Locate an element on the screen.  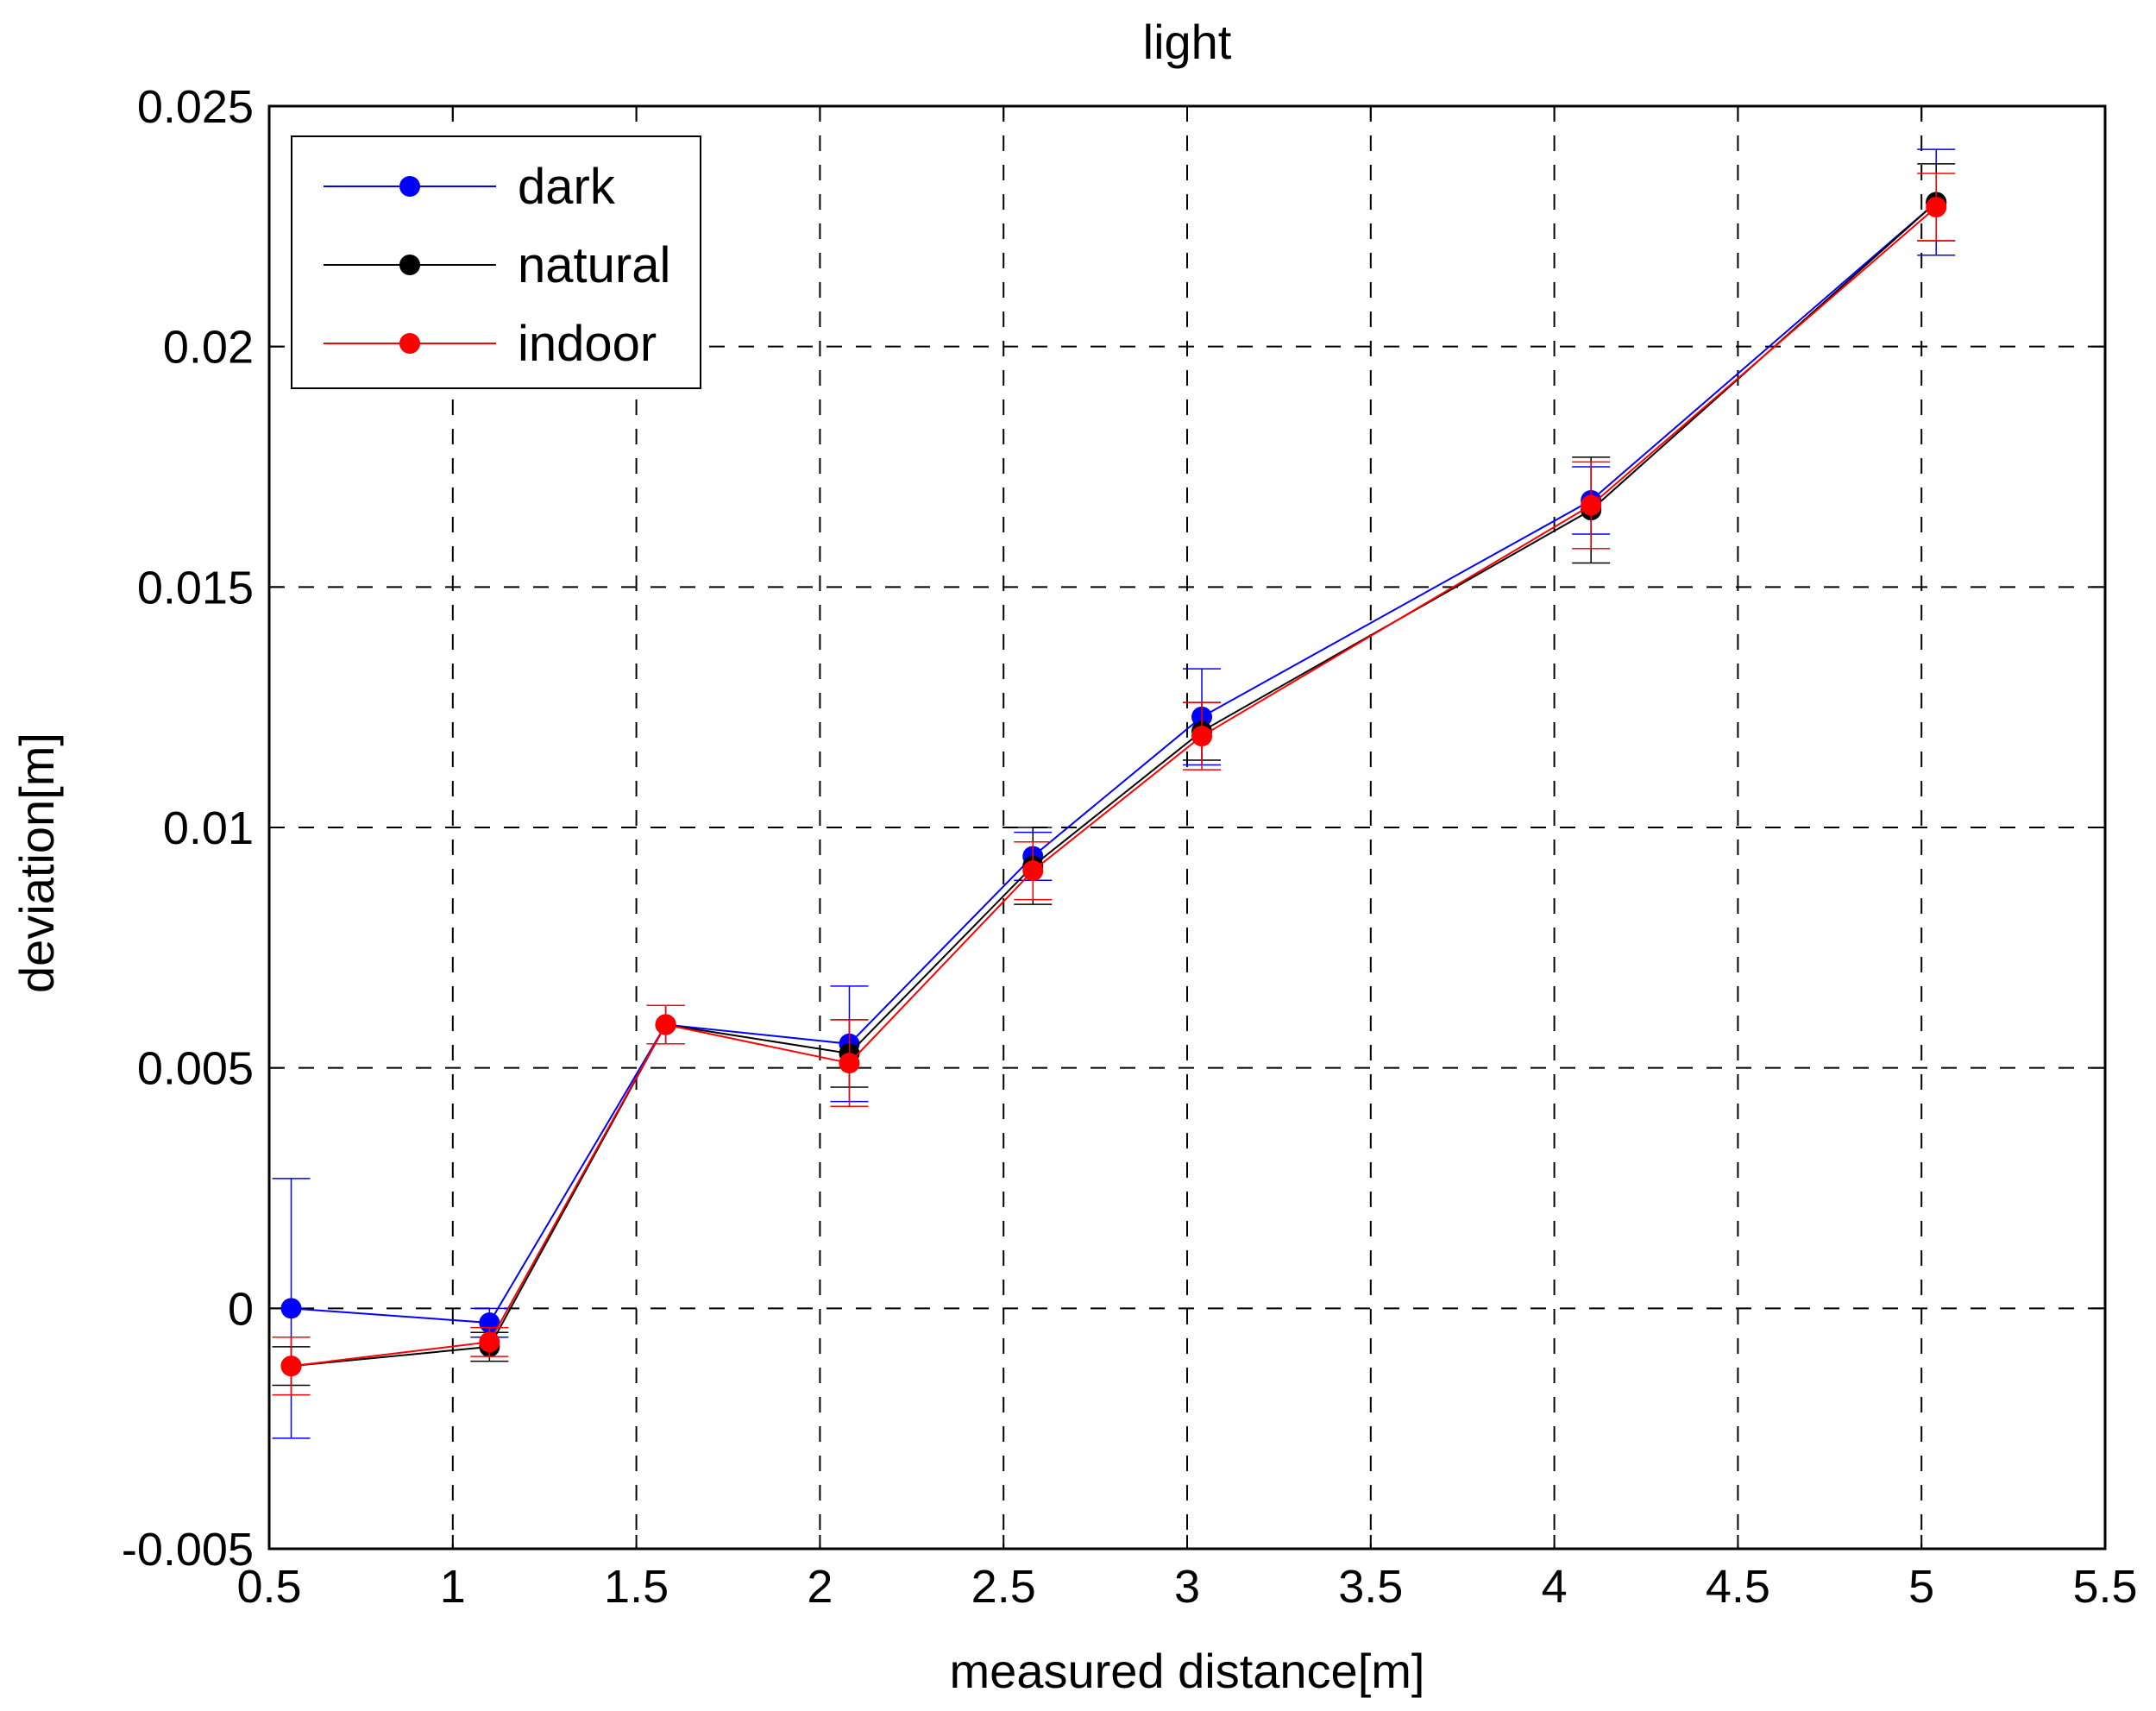
legend-entry-dark: dark is located at coordinates (470, 187).